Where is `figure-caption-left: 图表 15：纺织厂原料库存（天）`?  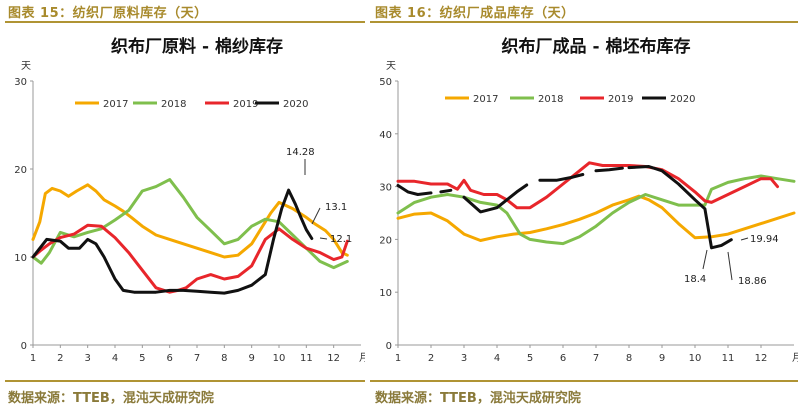 figure-caption-left: 图表 15：纺织厂原料库存（天） is located at coordinates (108, 13).